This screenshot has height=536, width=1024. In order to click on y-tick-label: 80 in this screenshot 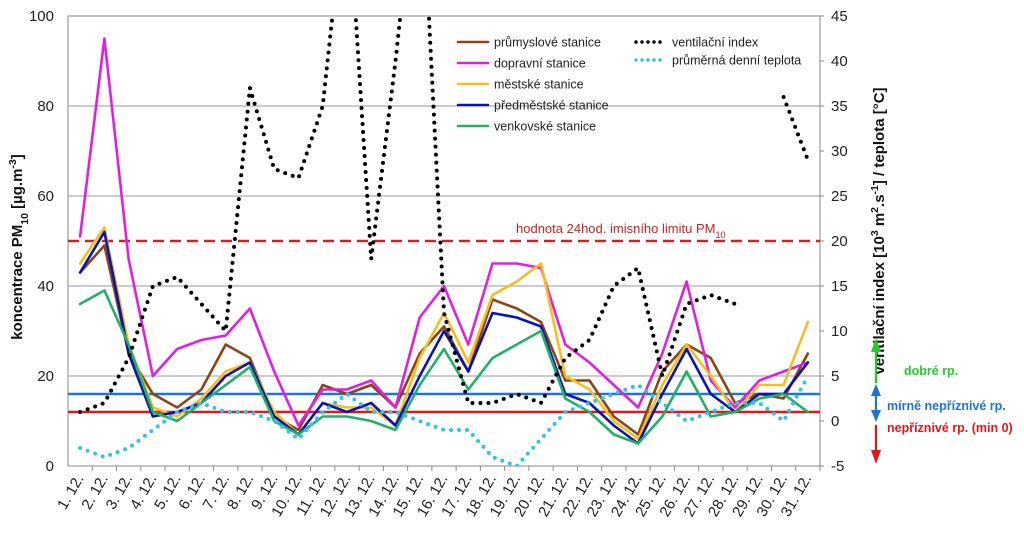, I will do `click(45, 106)`.